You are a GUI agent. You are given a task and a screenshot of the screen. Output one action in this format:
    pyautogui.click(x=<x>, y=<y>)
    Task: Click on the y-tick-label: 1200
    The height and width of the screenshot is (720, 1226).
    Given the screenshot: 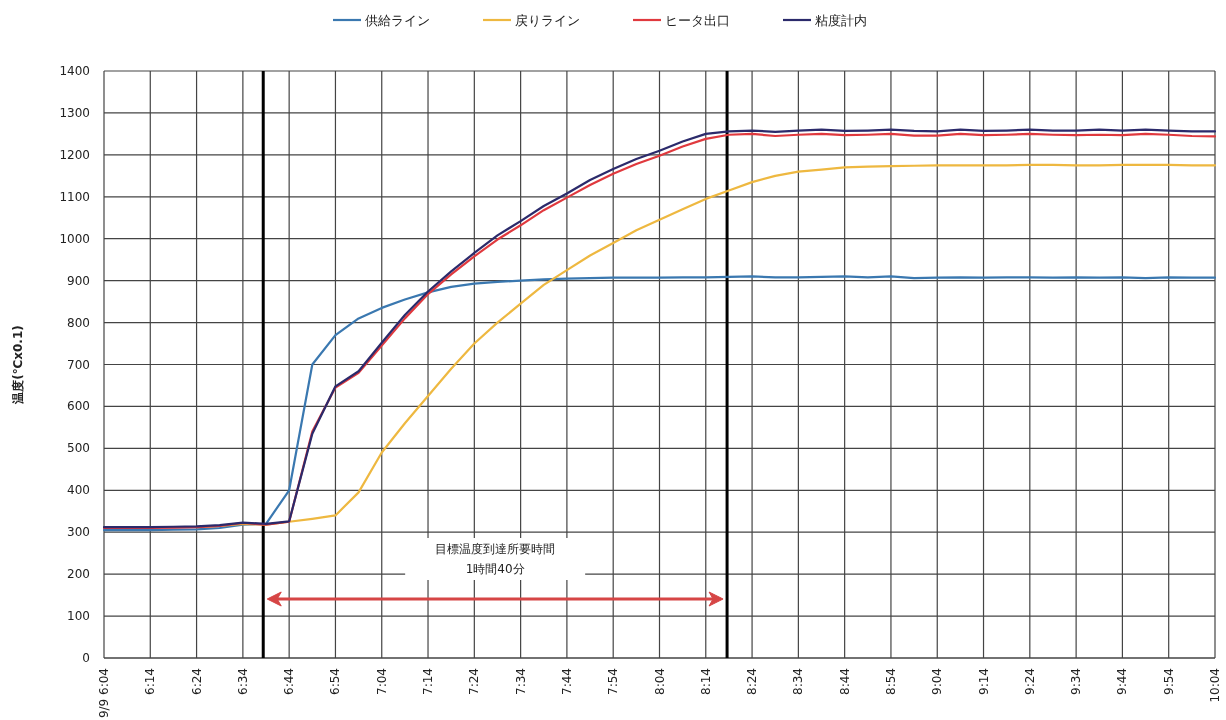 What is the action you would take?
    pyautogui.click(x=74, y=154)
    